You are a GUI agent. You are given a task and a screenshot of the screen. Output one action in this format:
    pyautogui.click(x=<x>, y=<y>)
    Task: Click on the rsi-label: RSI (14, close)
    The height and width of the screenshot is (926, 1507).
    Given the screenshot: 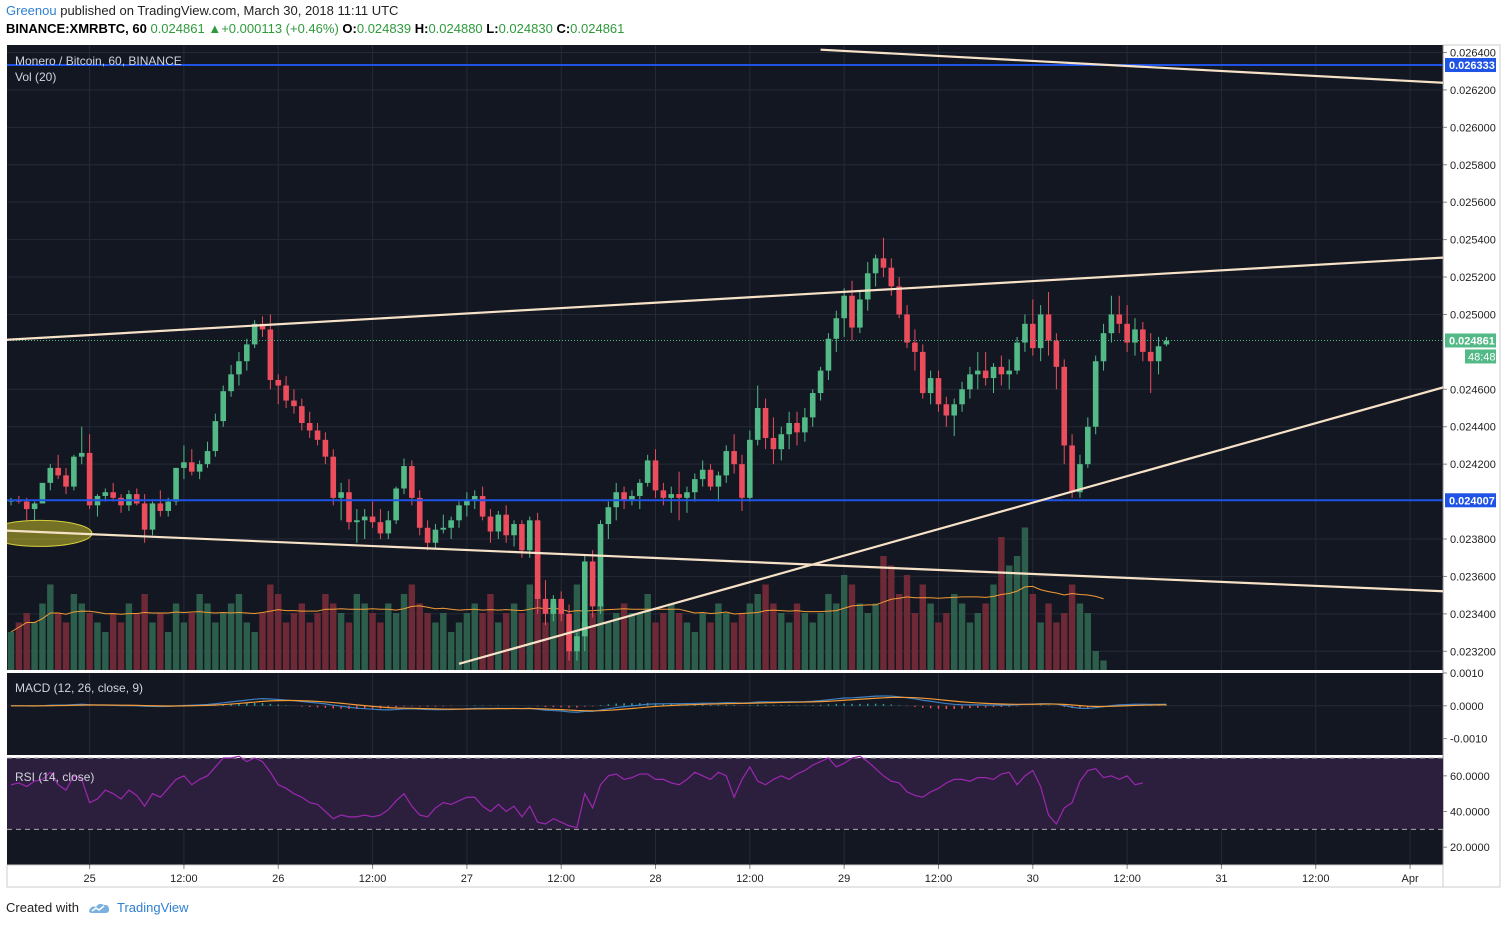 What is the action you would take?
    pyautogui.click(x=54, y=777)
    